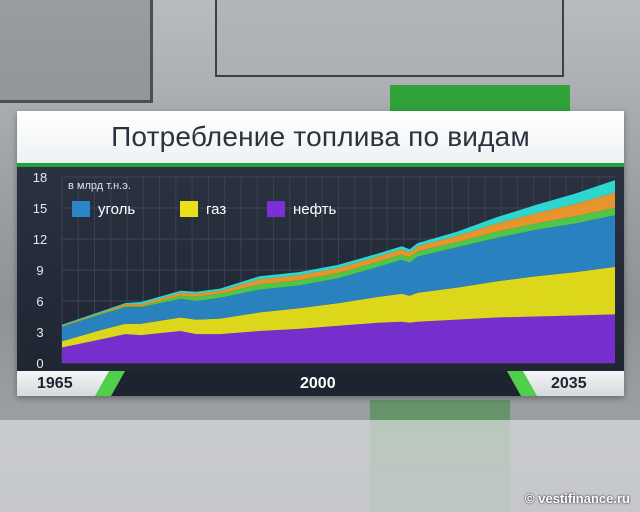  I want to click on axis-bar-decor, so click(316, 383).